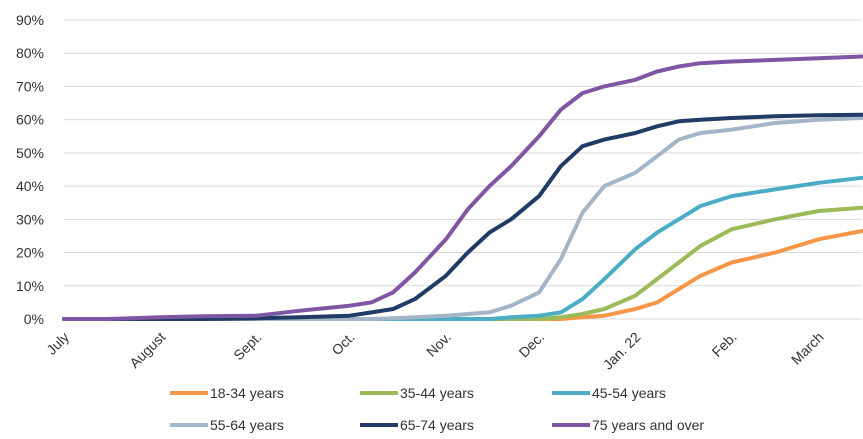 Image resolution: width=863 pixels, height=439 pixels. What do you see at coordinates (30, 219) in the screenshot?
I see `y-tick-label: 30%` at bounding box center [30, 219].